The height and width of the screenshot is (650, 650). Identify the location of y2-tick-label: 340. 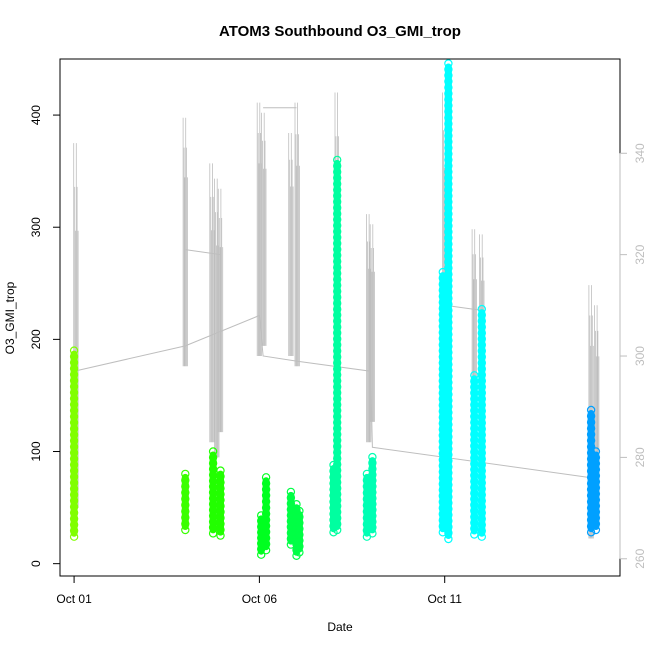
(640, 153).